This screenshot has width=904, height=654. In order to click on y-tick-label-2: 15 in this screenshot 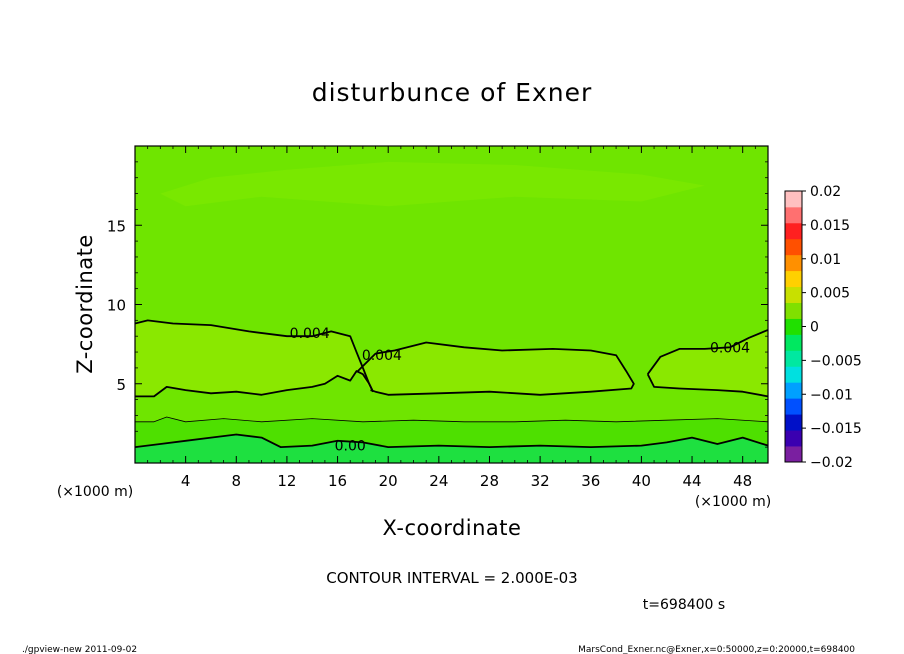, I will do `click(116, 226)`.